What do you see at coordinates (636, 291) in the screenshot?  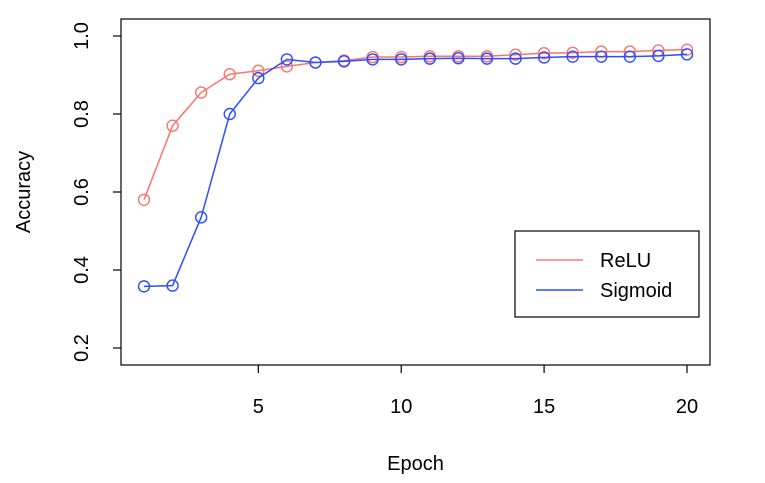 I see `legend-sigmoid-label: Sigmoid` at bounding box center [636, 291].